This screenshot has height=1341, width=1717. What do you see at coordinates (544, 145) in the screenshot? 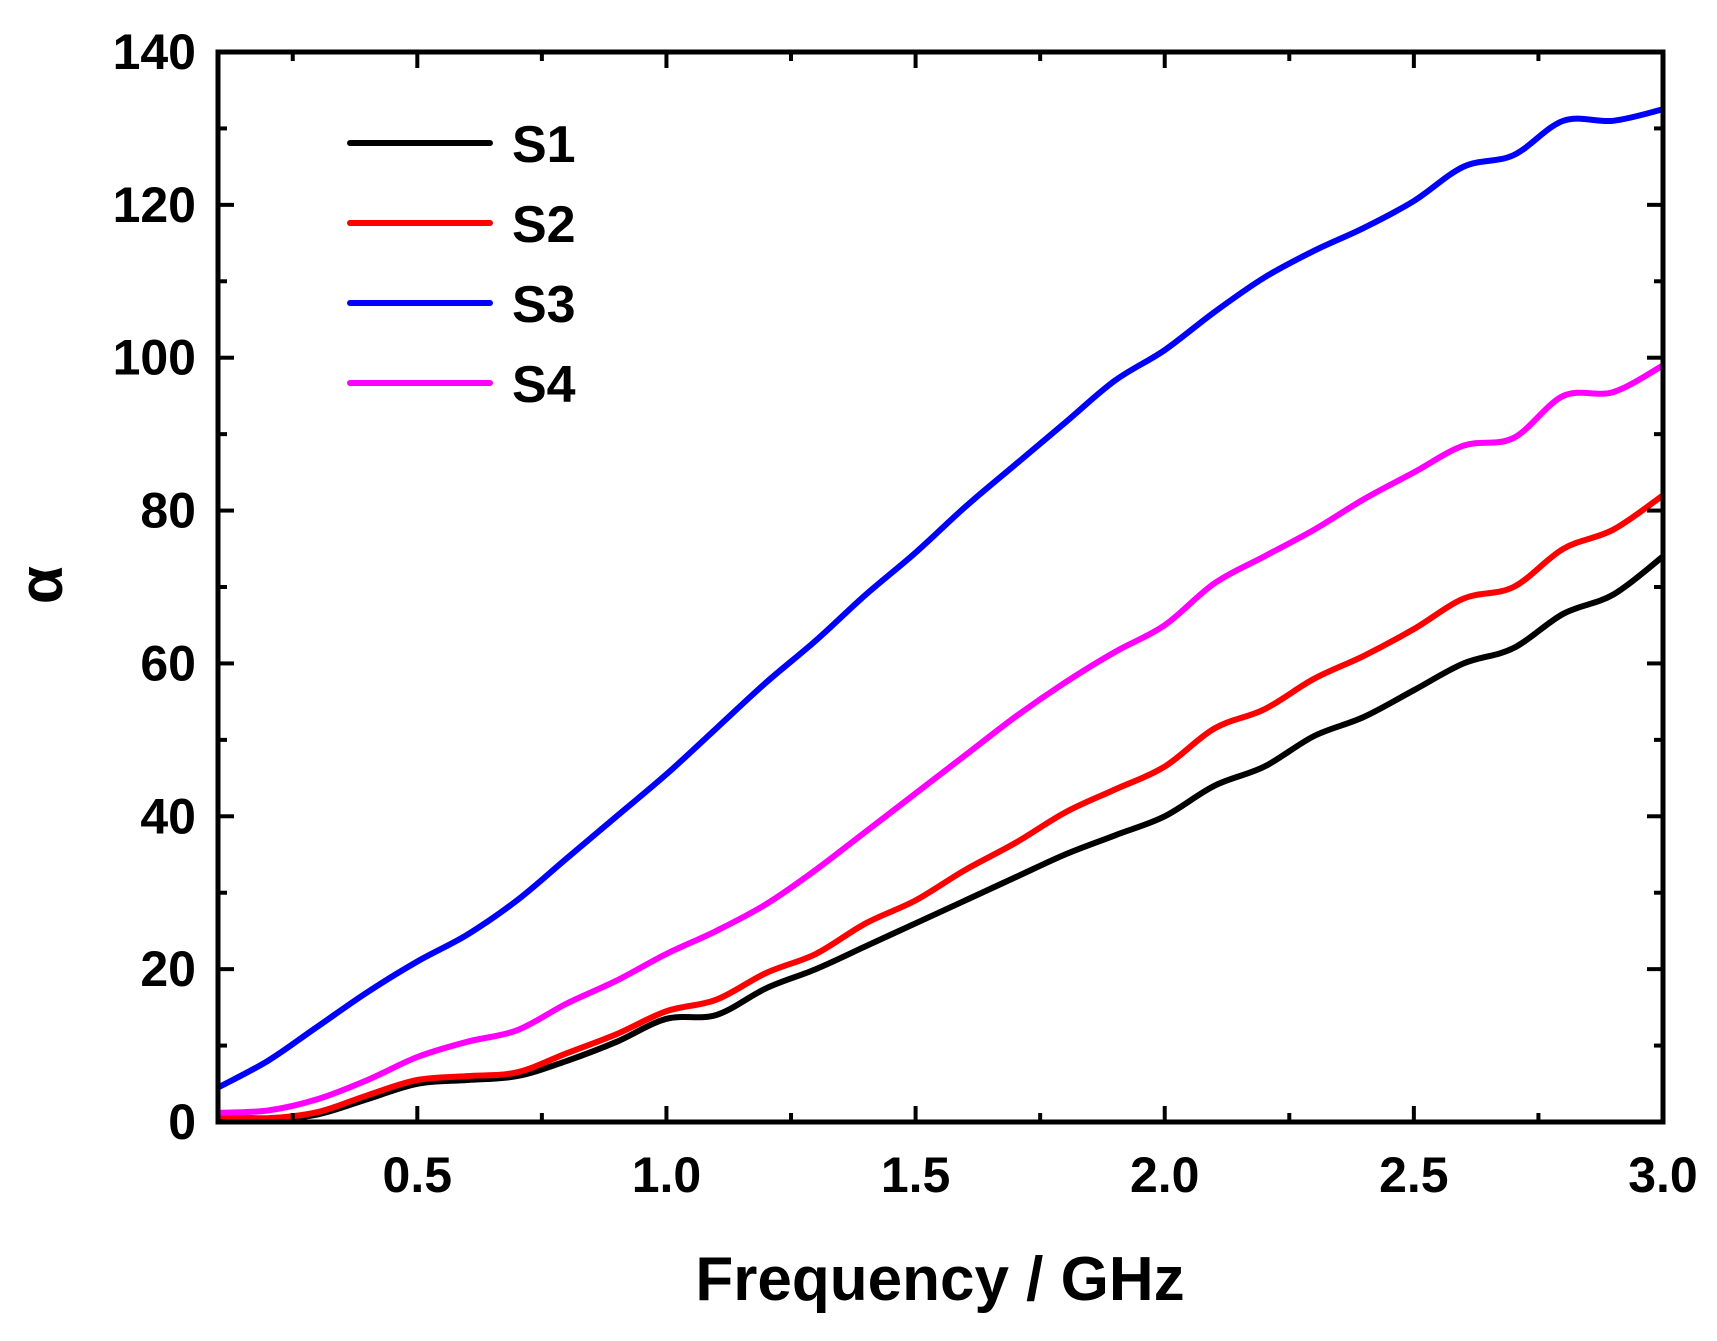
I see `legend-label-s1: S1` at bounding box center [544, 145].